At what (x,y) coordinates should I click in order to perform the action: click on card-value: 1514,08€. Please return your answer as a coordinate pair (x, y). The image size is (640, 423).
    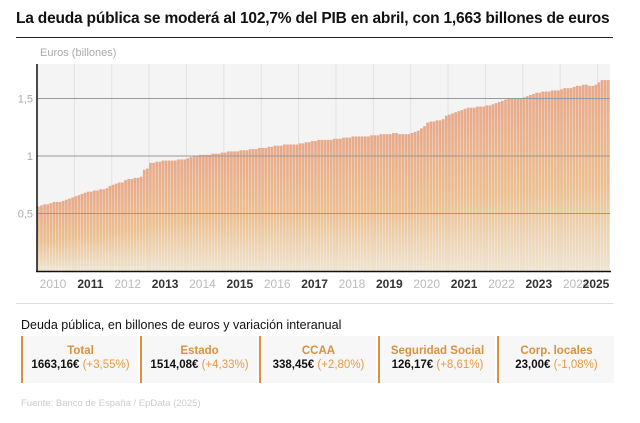
    Looking at the image, I should click on (174, 365).